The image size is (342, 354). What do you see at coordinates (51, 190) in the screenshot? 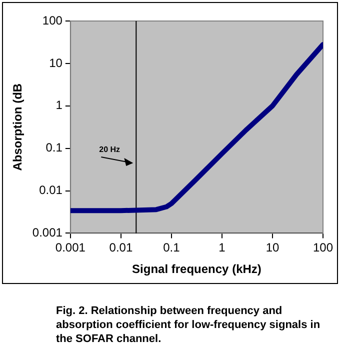
I see `y-tick-label: 0.01` at bounding box center [51, 190].